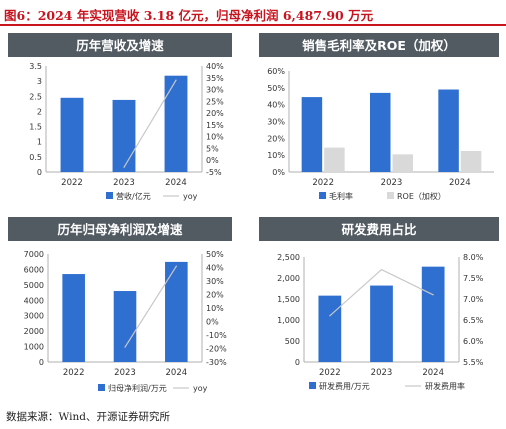 Image resolution: width=506 pixels, height=429 pixels. Describe the element at coordinates (189, 15) in the screenshot. I see `figure-title: 图6：2024 年实现营收 3.18 亿元，归母净利润 6,487.90 万元` at that location.